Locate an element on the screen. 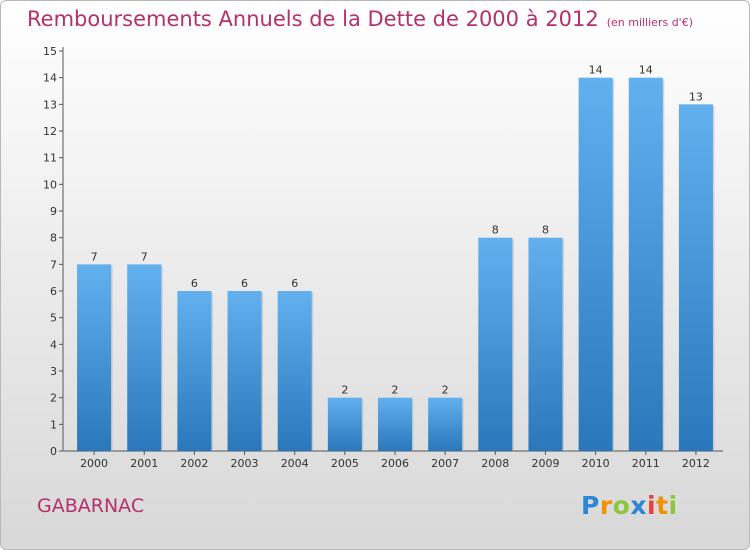  commune-name: GABARNAC is located at coordinates (91, 506).